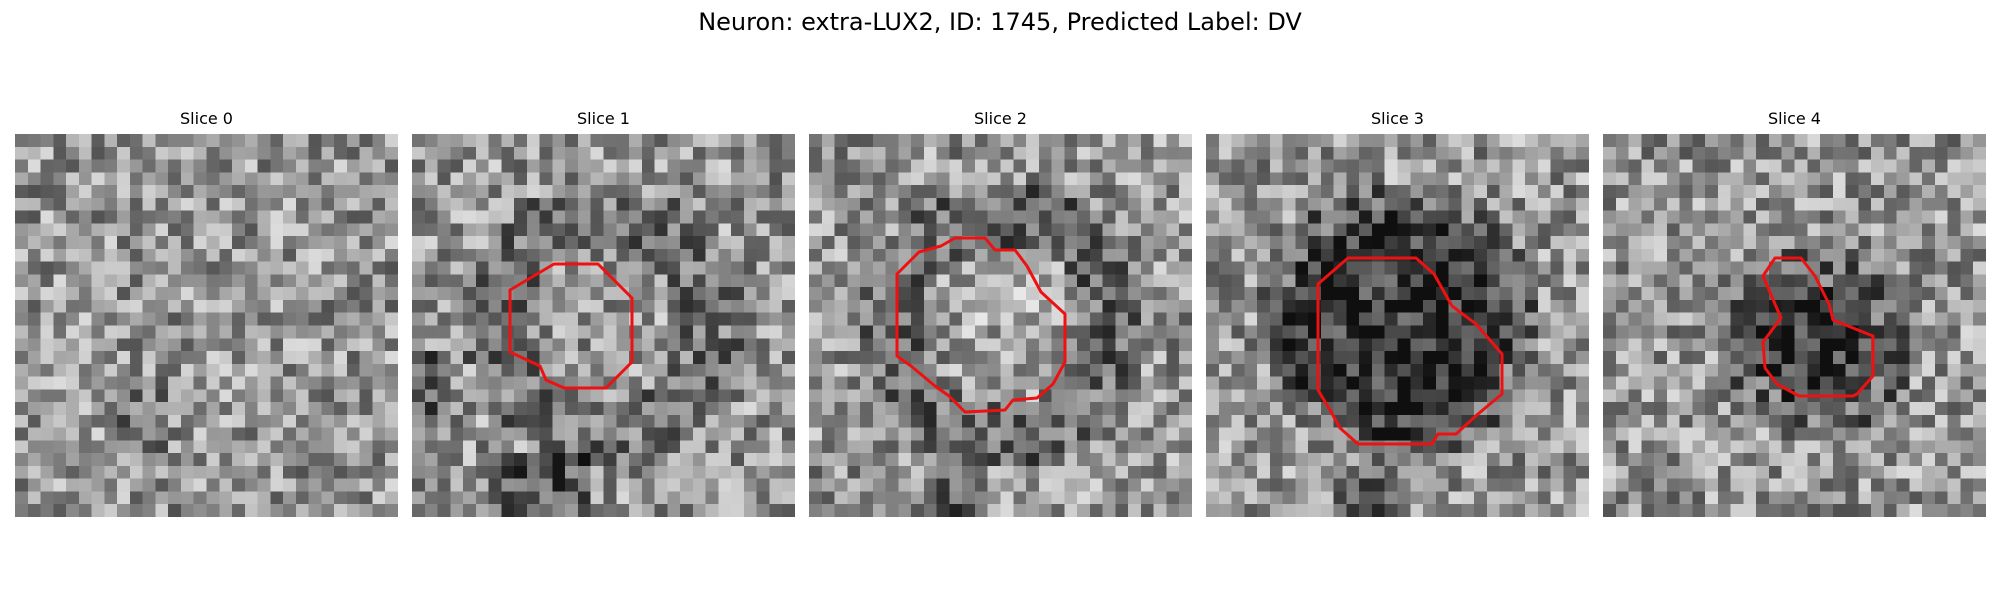 The height and width of the screenshot is (600, 2000). What do you see at coordinates (1794, 118) in the screenshot?
I see `slice-title: Slice 4` at bounding box center [1794, 118].